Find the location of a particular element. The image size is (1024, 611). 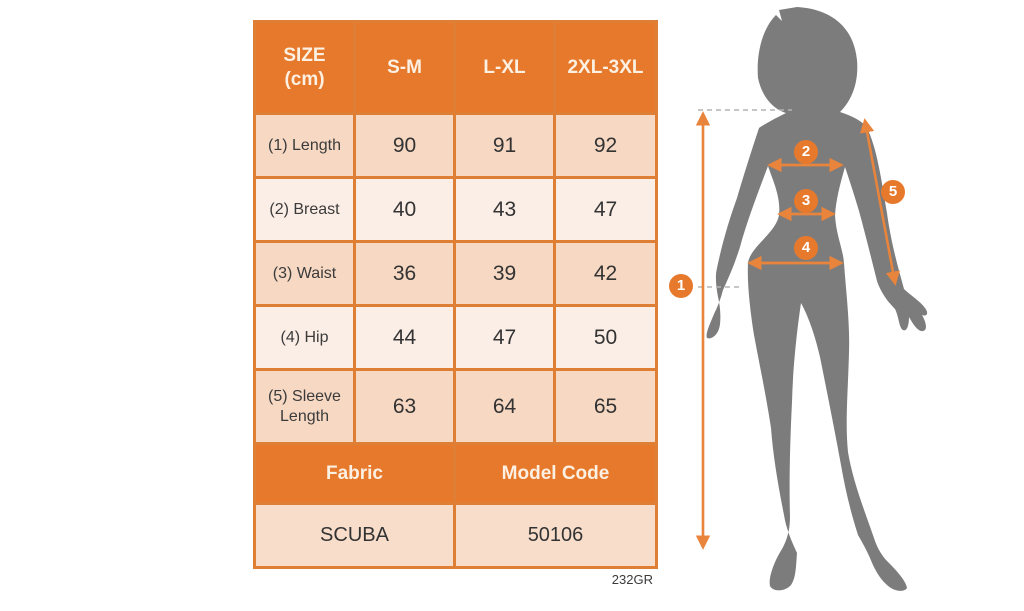

cell-value: 44 is located at coordinates (404, 337).